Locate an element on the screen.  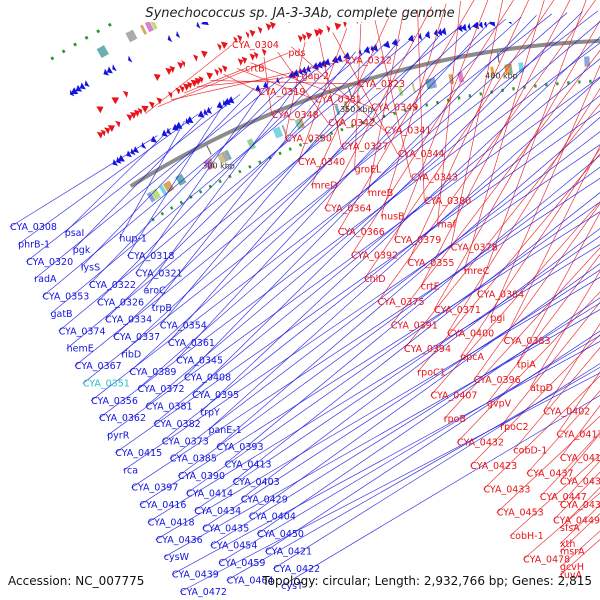
gene-label: CYA_0447 is located at coordinates (563, 497).